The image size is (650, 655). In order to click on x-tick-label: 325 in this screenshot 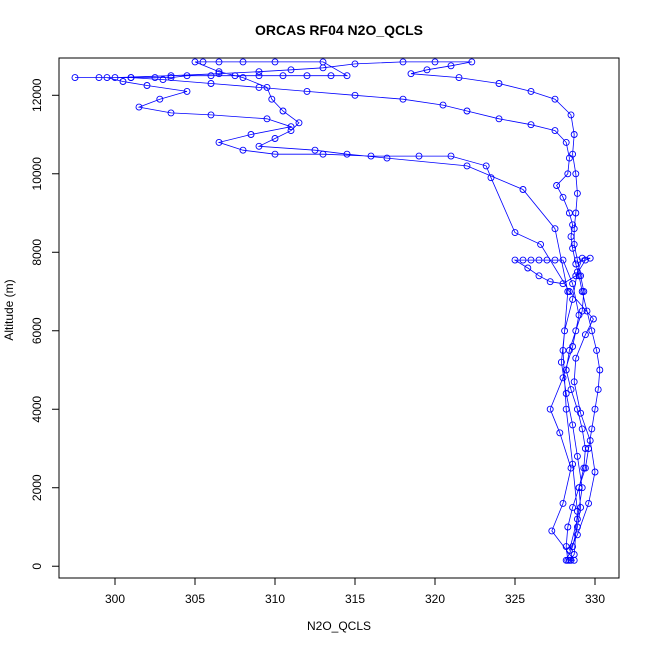, I will do `click(515, 599)`.